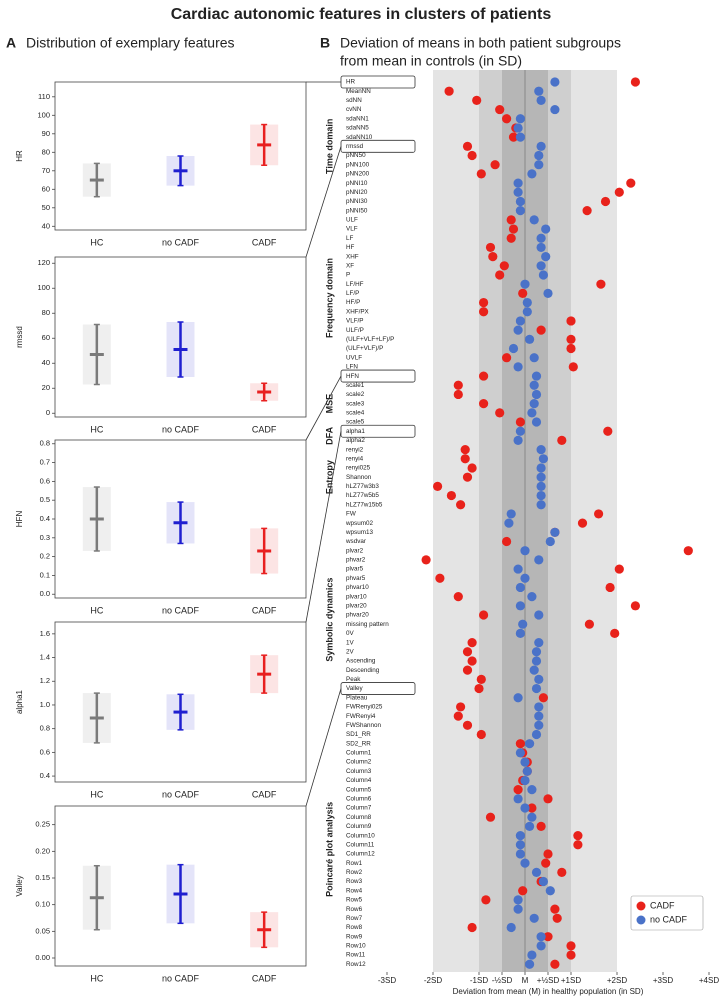 This screenshot has width=722, height=999. Describe the element at coordinates (355, 330) in the screenshot. I see `row-label: ULF/P` at that location.